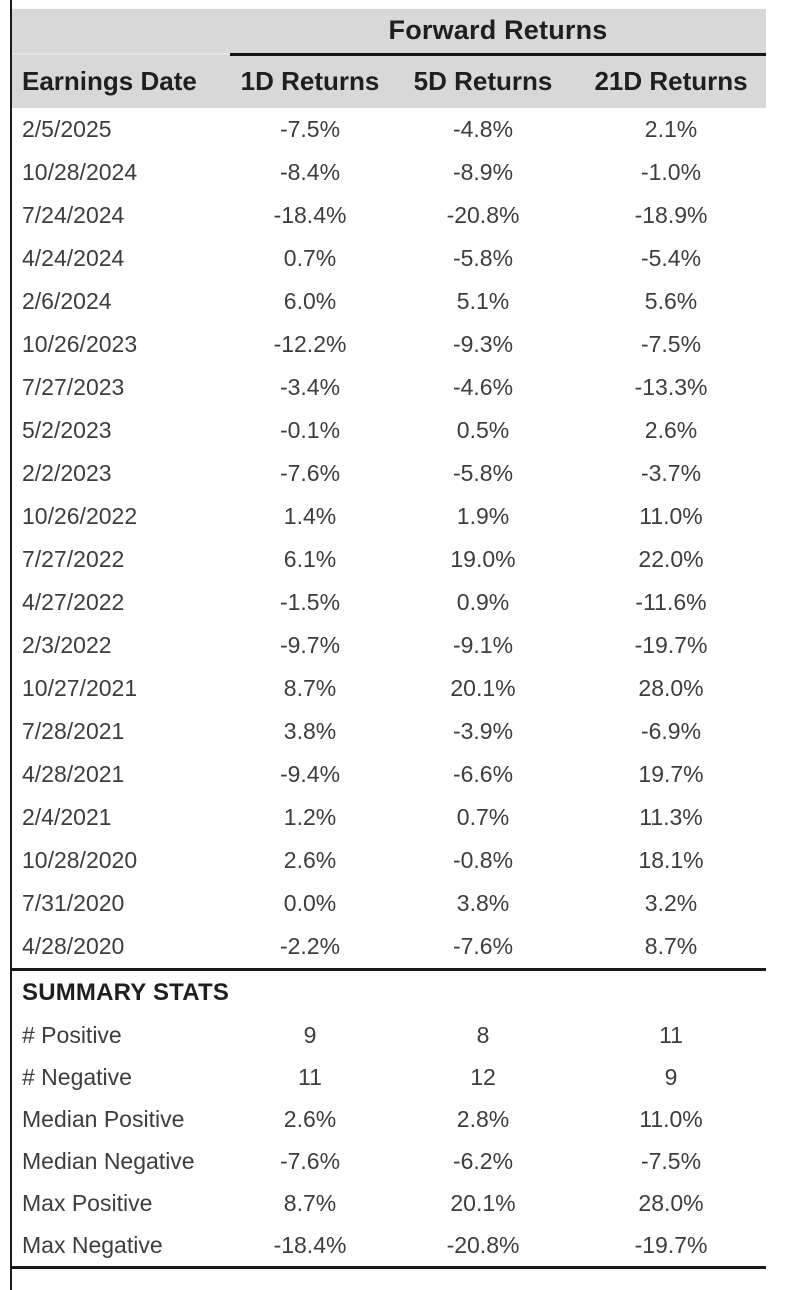  I want to click on summary-stat-21d: 11.0%, so click(671, 1118).